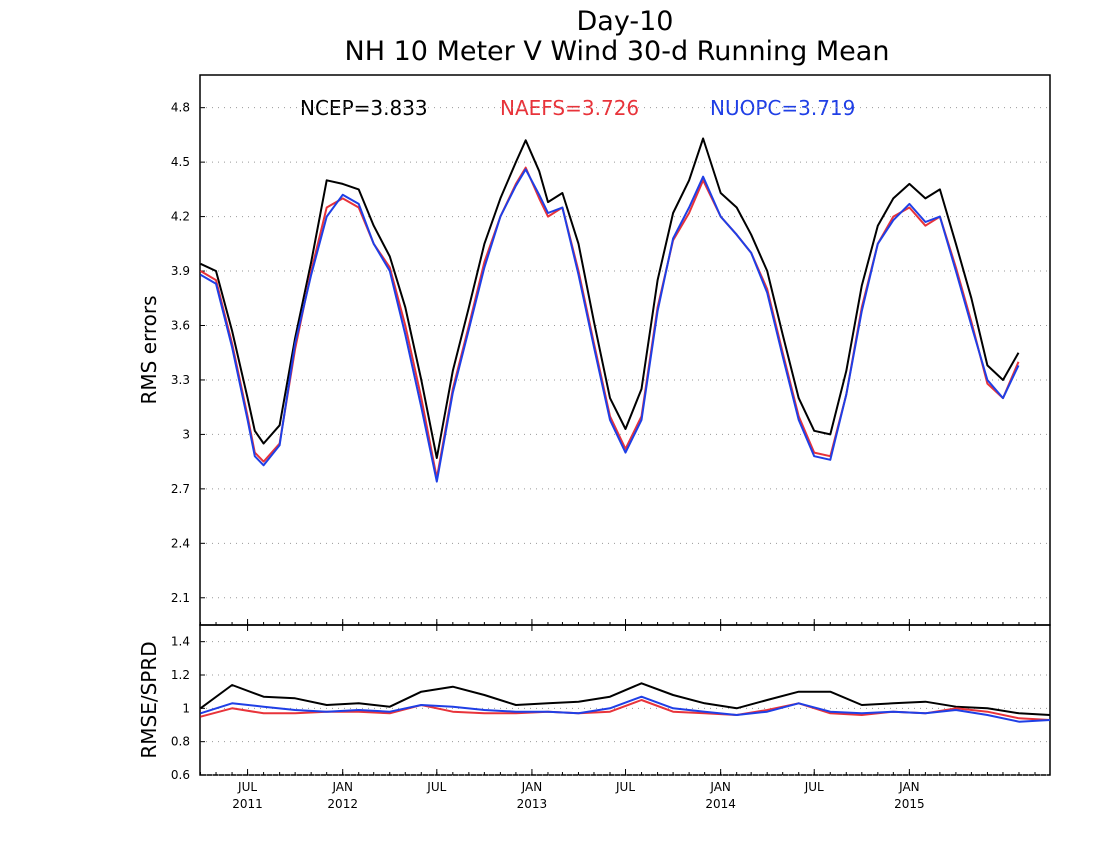 This screenshot has width=1100, height=850. I want to click on upper-y-tick-label: 4.5, so click(180, 162).